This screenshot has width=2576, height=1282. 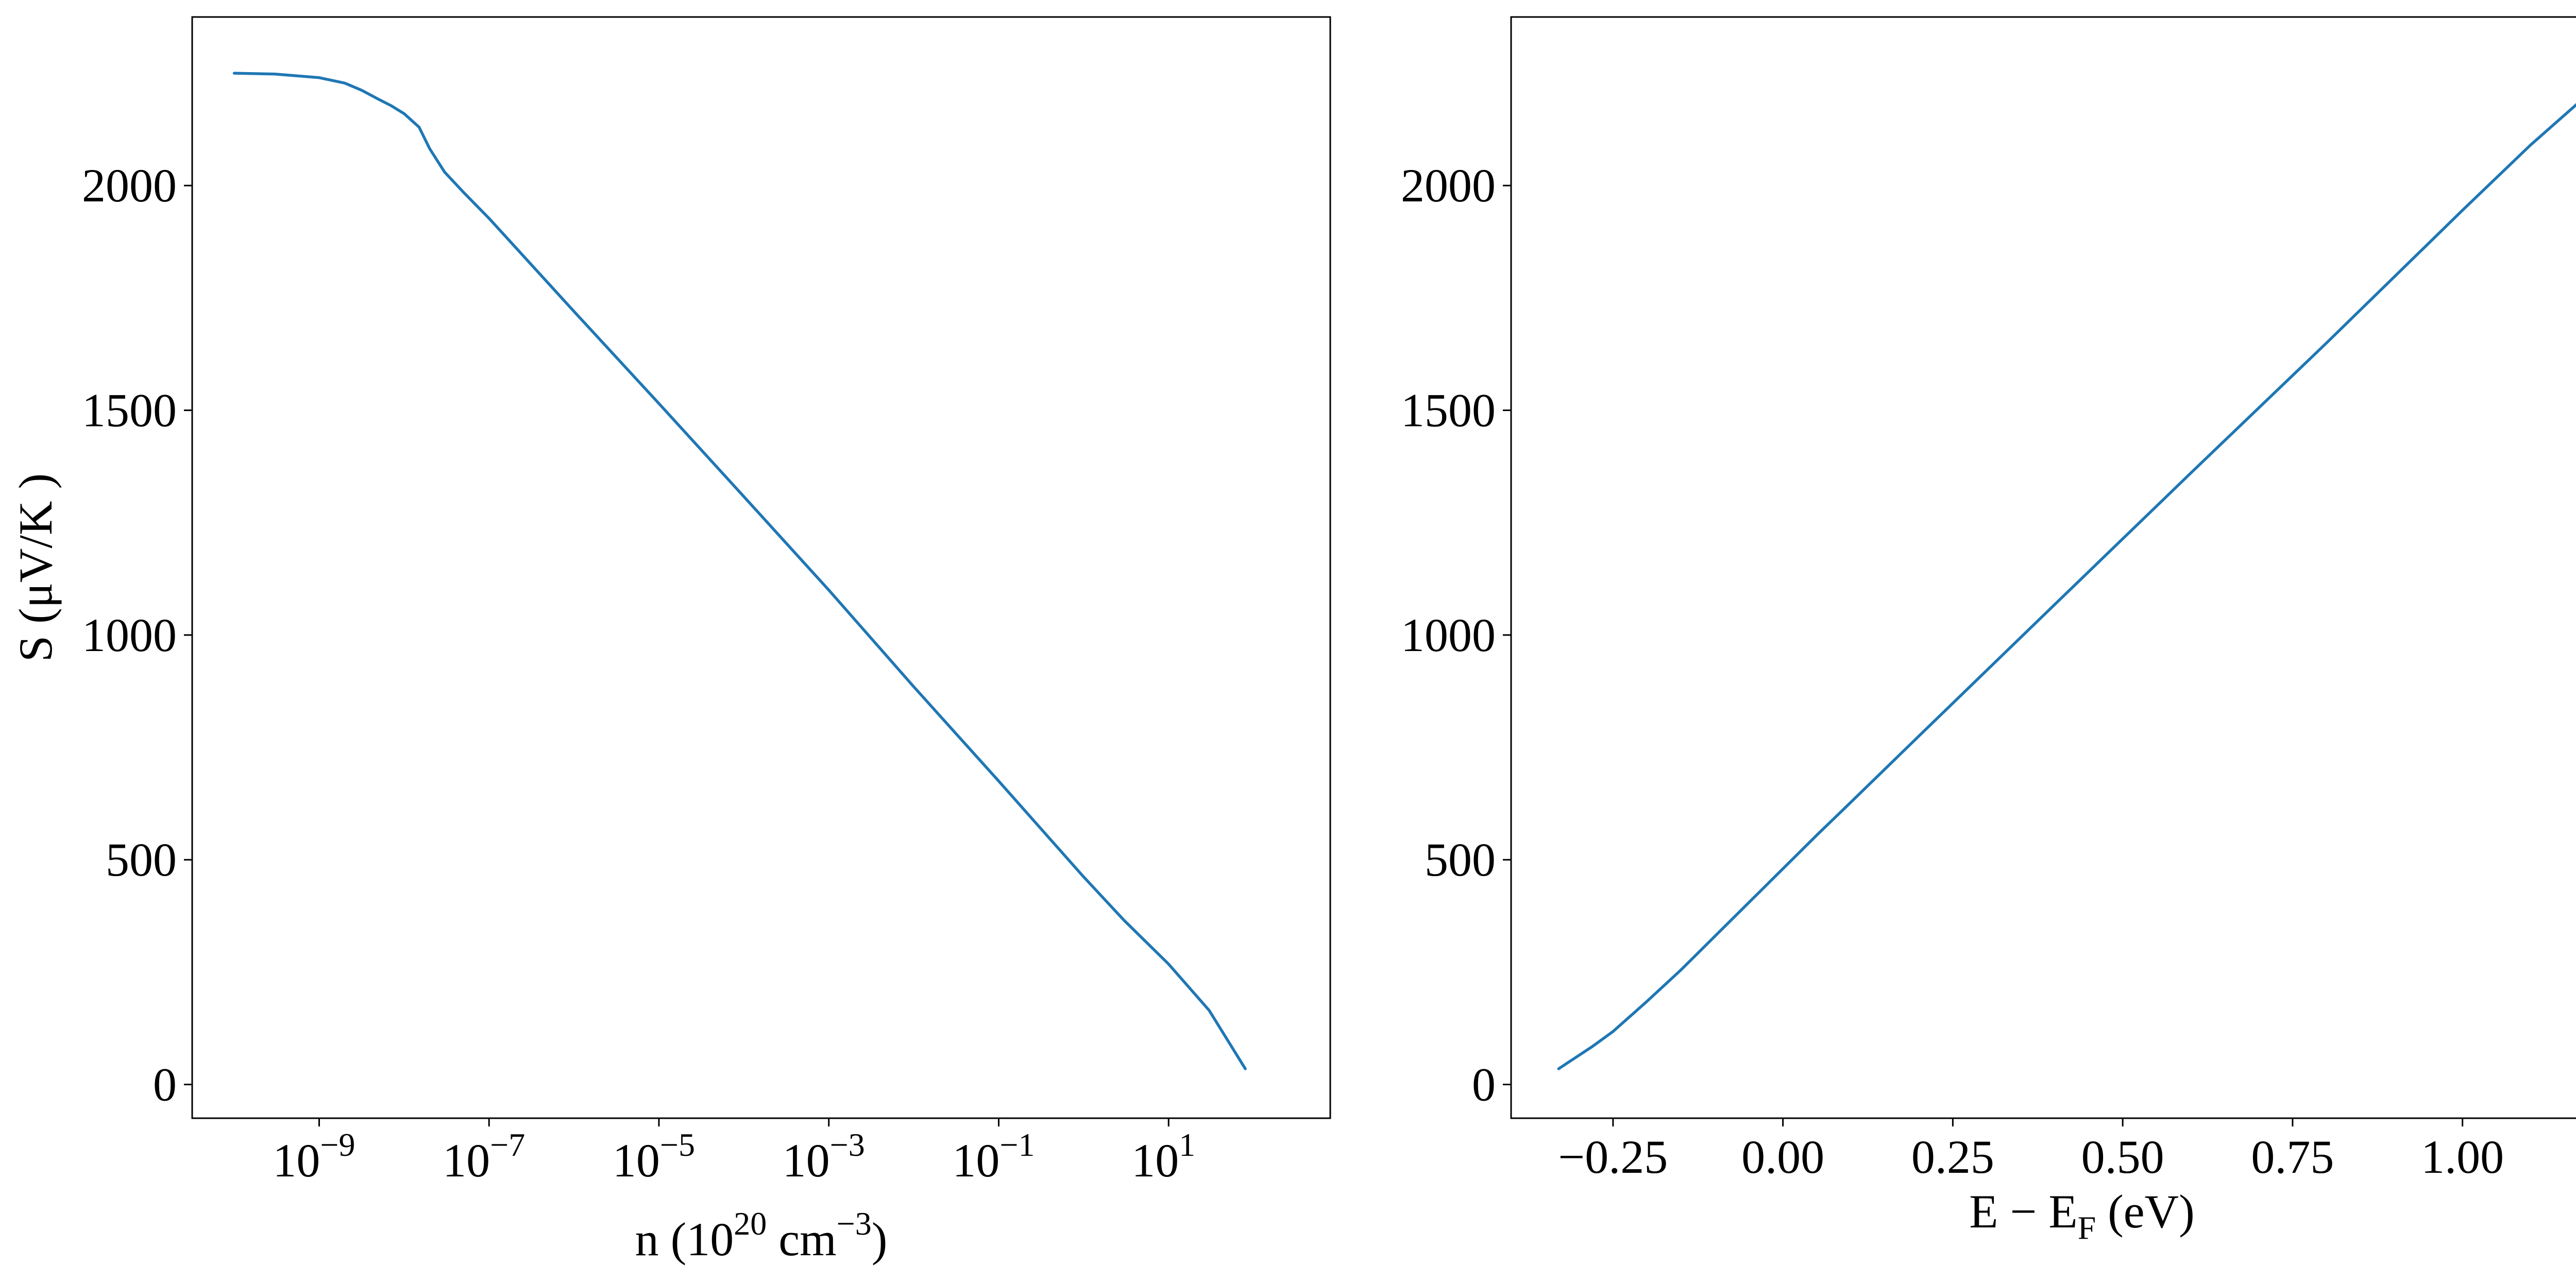 I want to click on x-axis-label-unit: cm, so click(x=801, y=1239).